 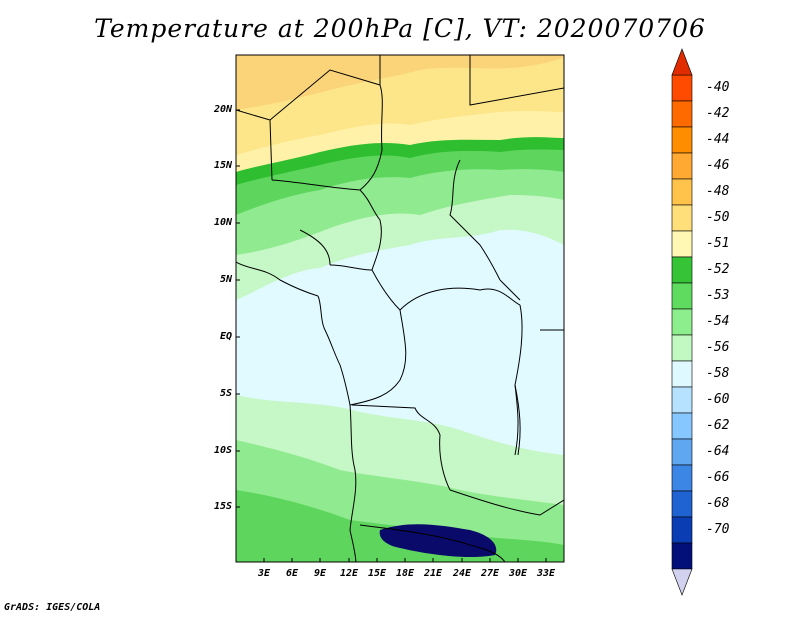 I want to click on colorbar-label: -62, so click(x=718, y=425).